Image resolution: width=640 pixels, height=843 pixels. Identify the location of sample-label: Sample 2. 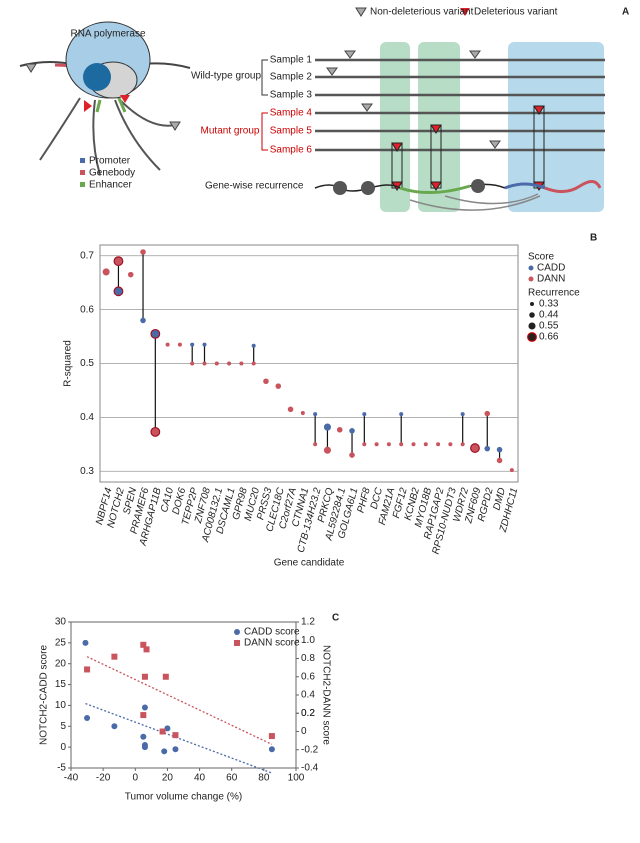
(291, 77).